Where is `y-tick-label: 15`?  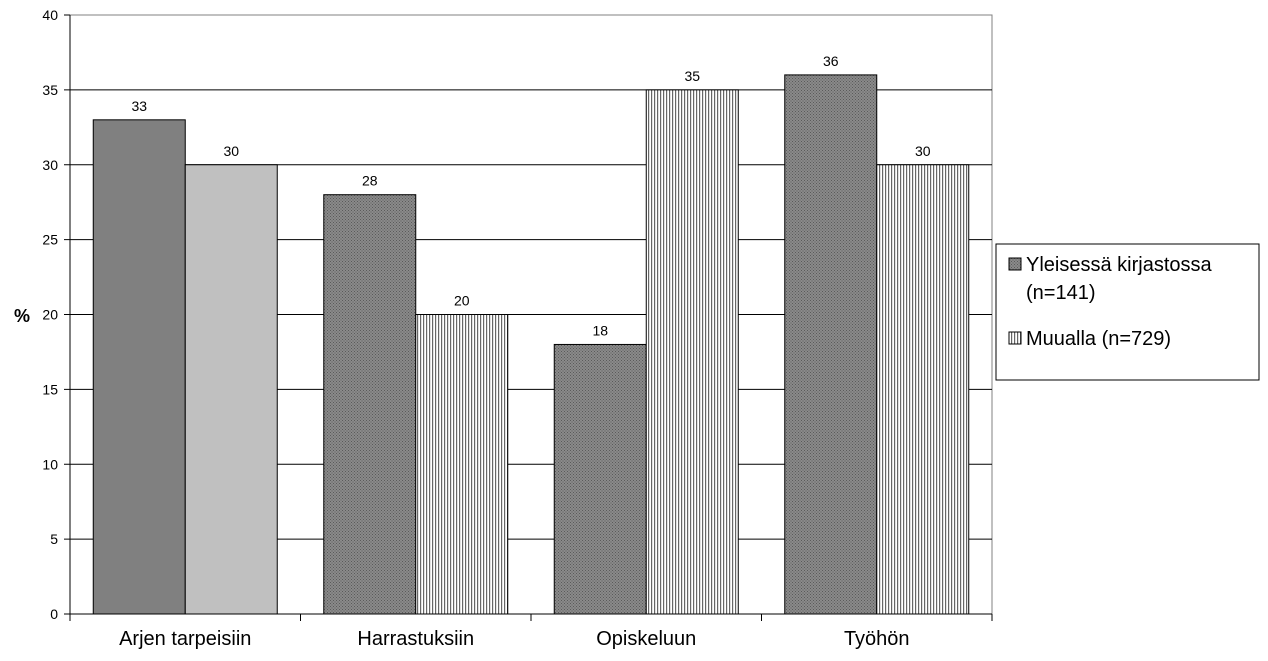 y-tick-label: 15 is located at coordinates (50, 389).